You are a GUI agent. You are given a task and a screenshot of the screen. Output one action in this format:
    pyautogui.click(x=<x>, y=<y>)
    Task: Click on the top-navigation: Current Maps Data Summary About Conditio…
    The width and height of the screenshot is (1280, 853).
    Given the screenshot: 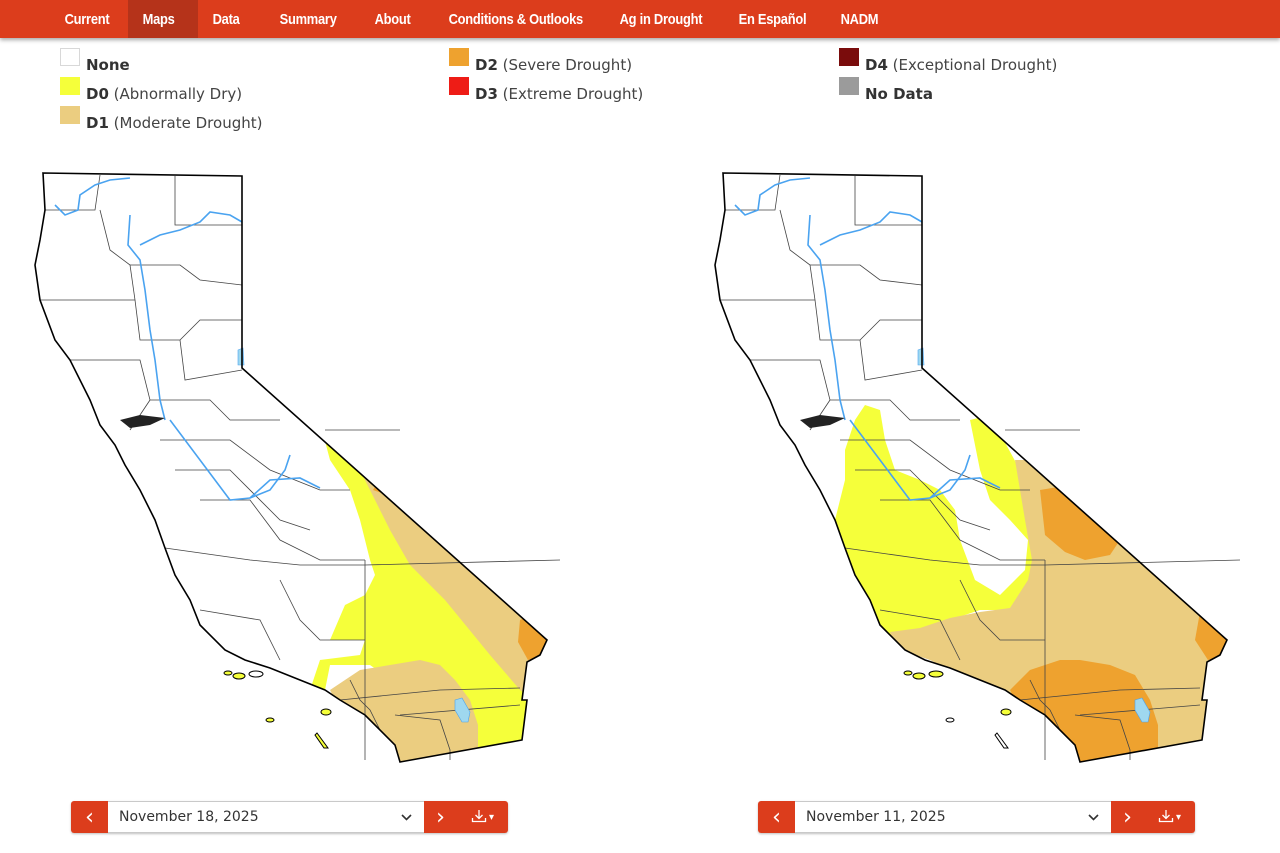 What is the action you would take?
    pyautogui.click(x=640, y=19)
    